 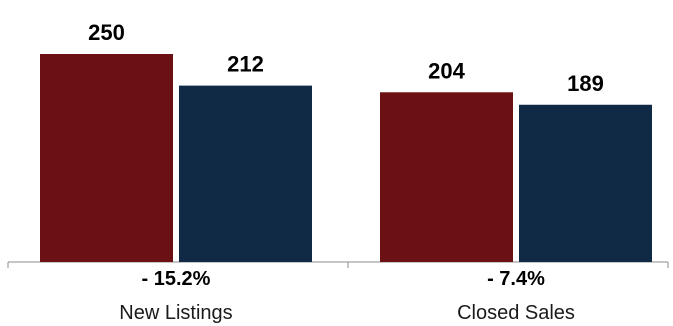 What do you see at coordinates (245, 64) in the screenshot?
I see `bar-value-label: 212` at bounding box center [245, 64].